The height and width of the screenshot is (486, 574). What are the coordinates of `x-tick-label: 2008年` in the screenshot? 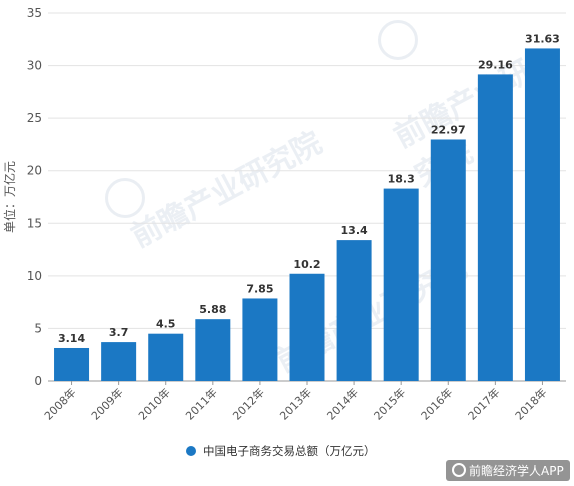 It's located at (59, 403).